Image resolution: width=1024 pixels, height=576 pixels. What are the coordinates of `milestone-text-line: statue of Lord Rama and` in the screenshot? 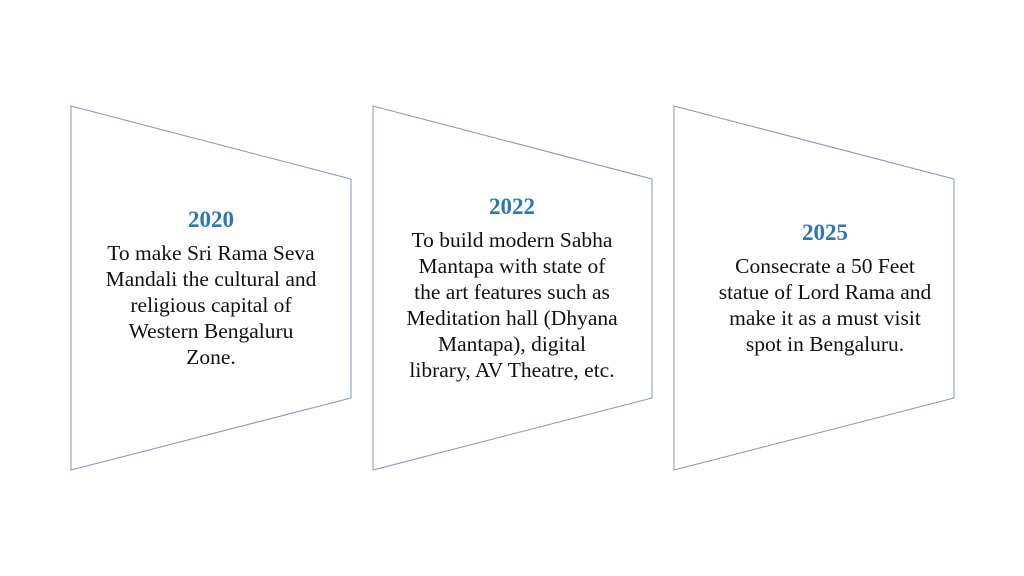 It's located at (825, 292).